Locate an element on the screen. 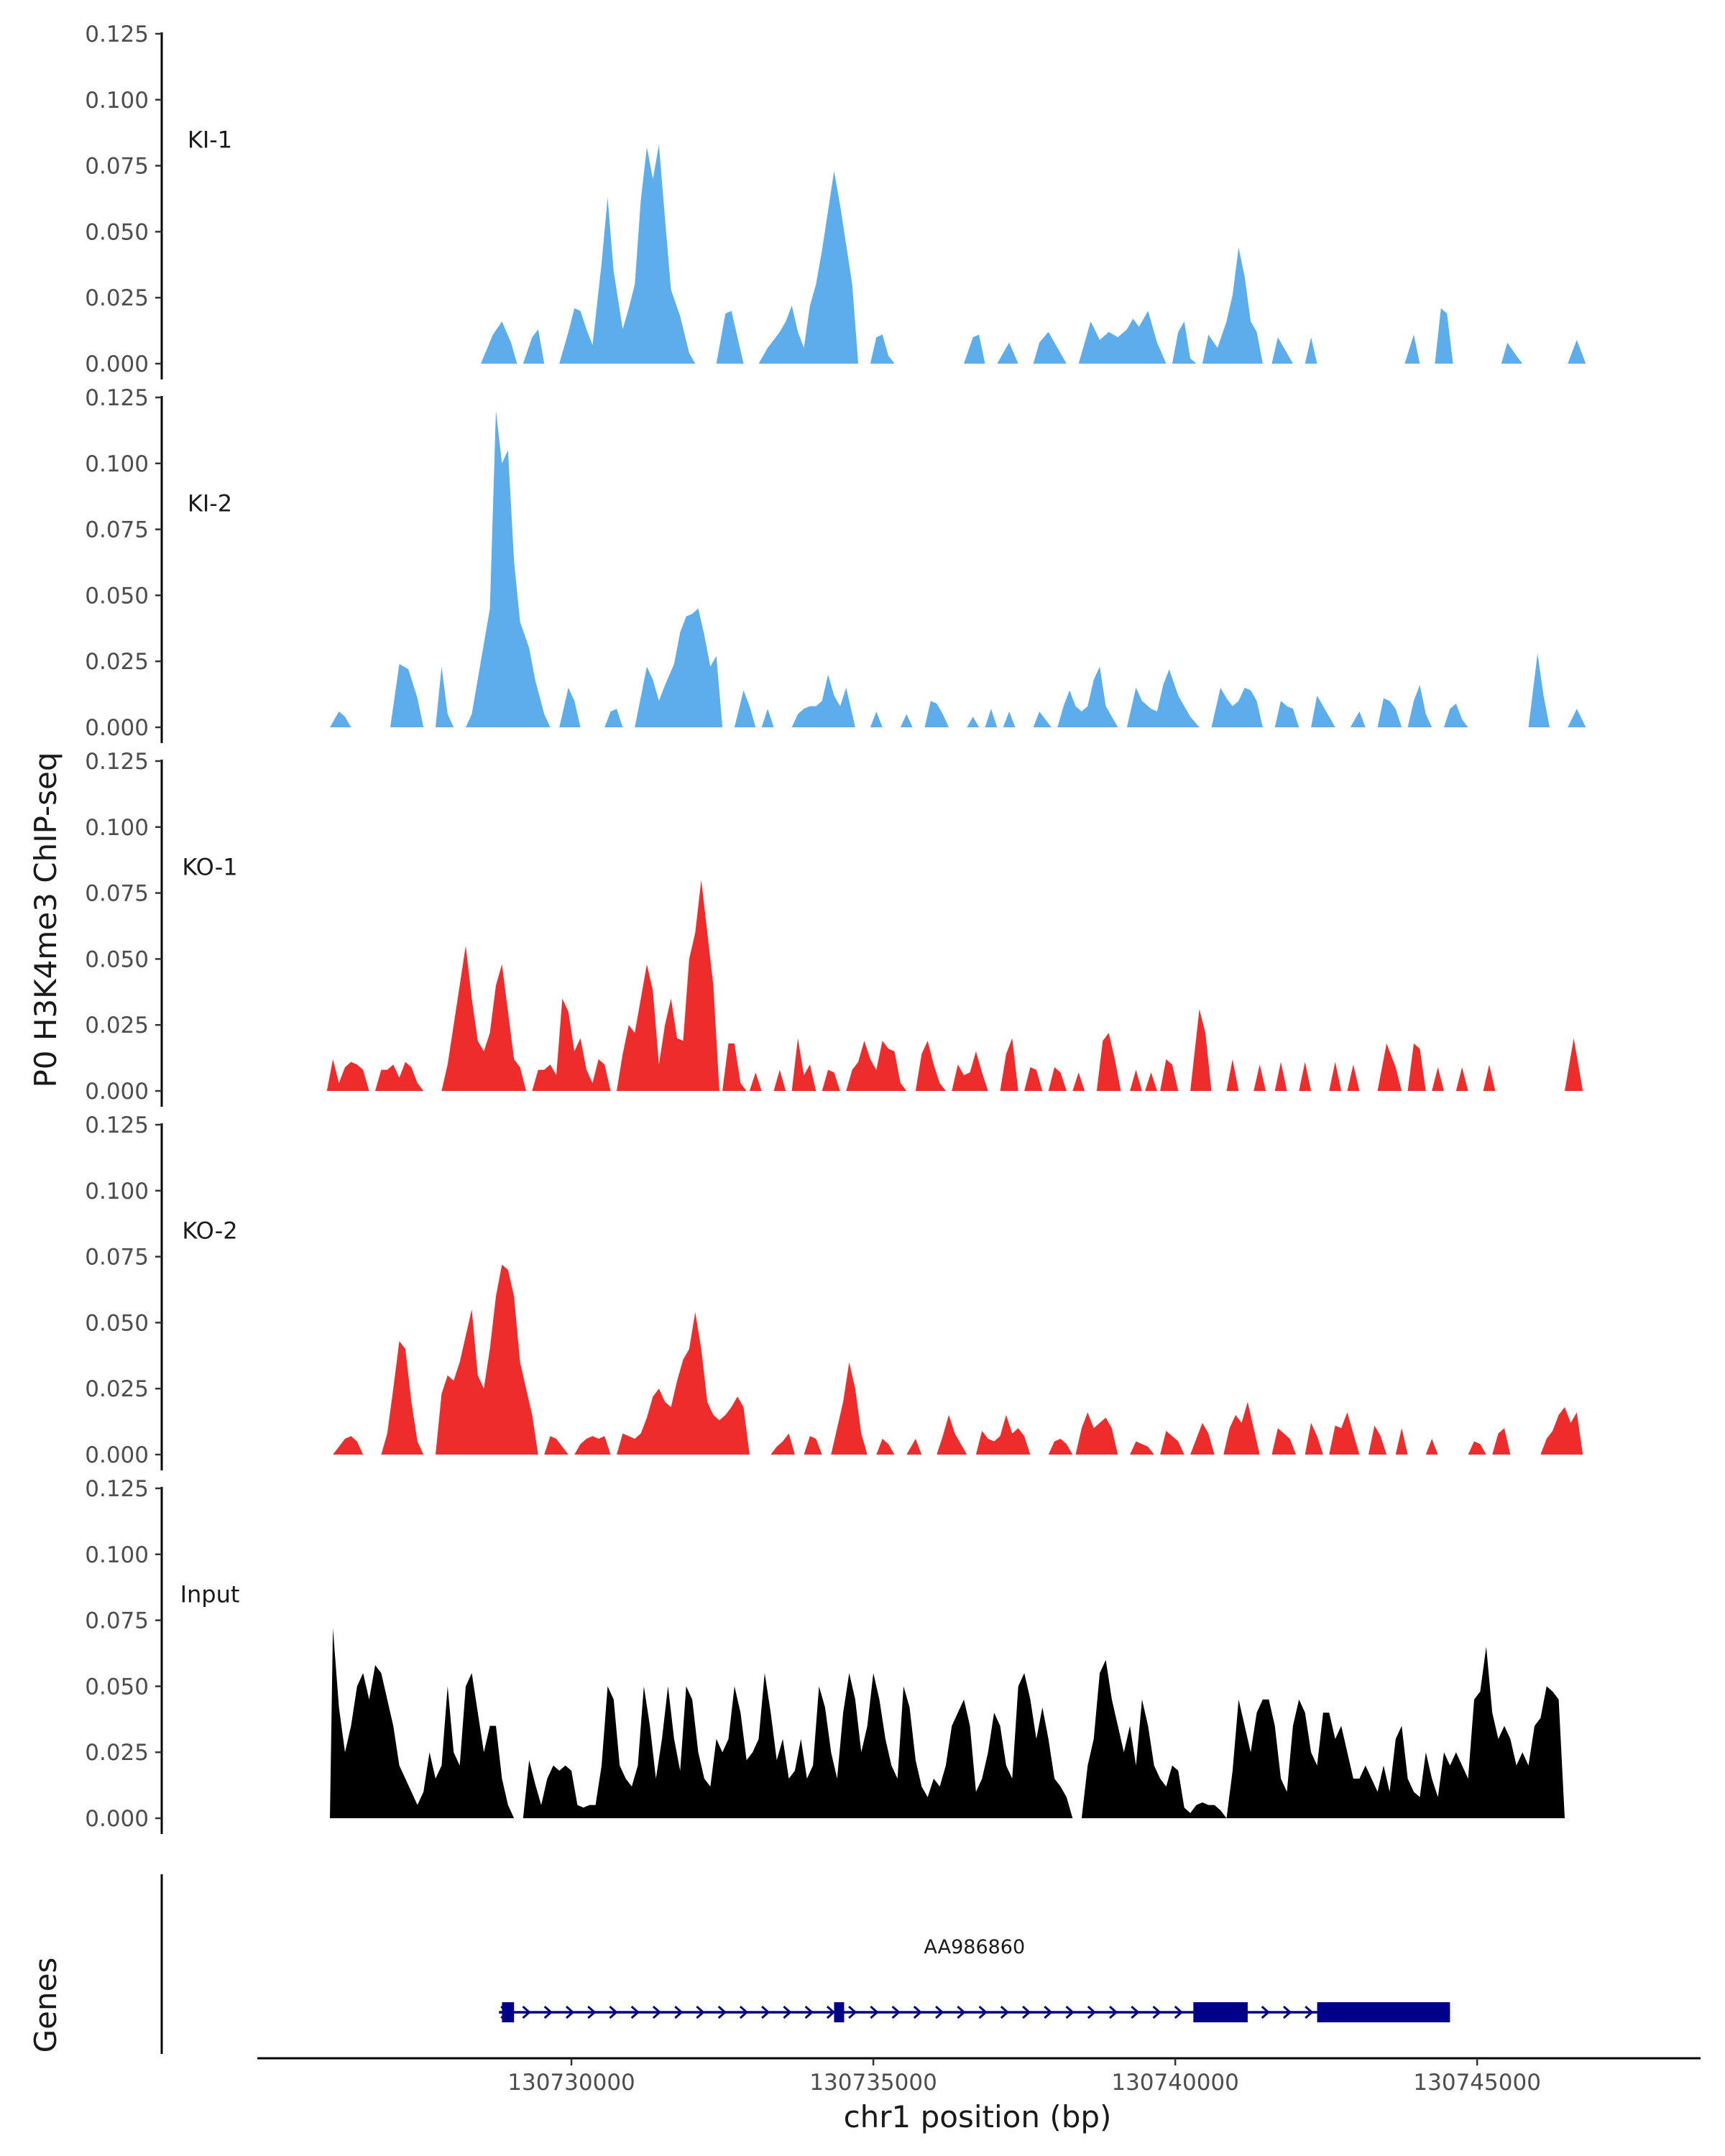 This screenshot has height=2156, width=1725. x-tick-label: 130735000 is located at coordinates (873, 2083).